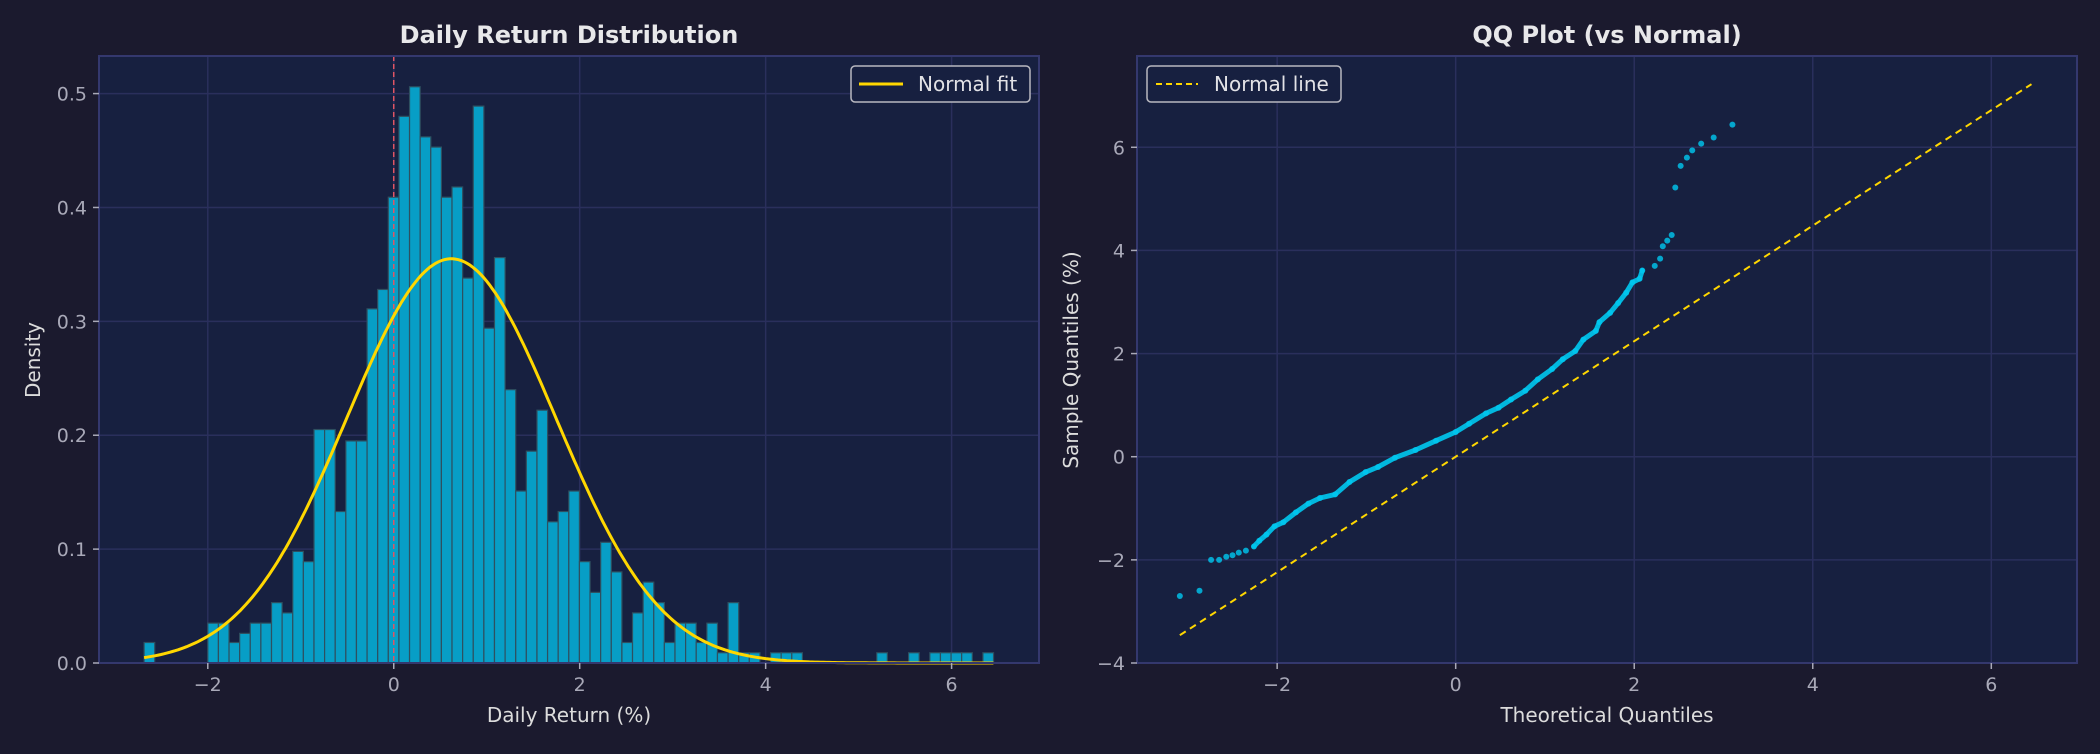  What do you see at coordinates (72, 664) in the screenshot?
I see `y-tick-label: 0.0` at bounding box center [72, 664].